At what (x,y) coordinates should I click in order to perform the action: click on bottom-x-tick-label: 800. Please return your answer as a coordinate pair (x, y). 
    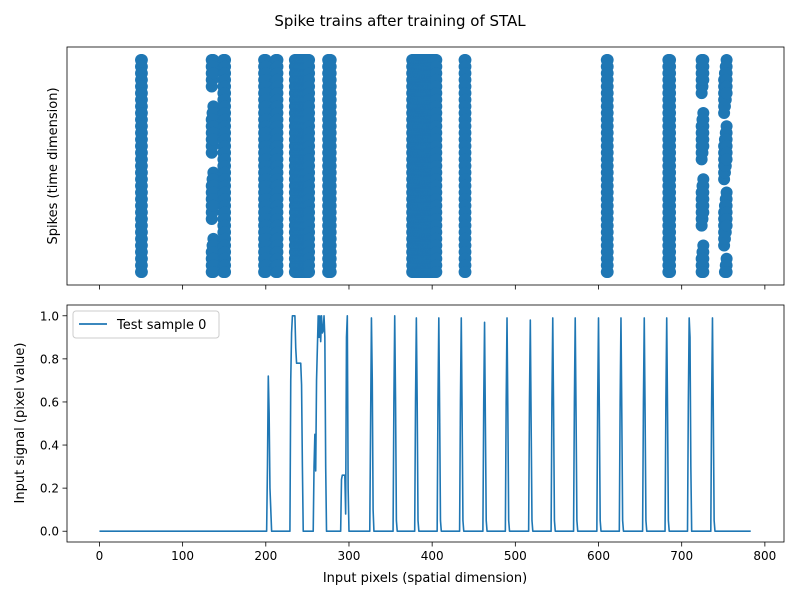
    Looking at the image, I should click on (764, 556).